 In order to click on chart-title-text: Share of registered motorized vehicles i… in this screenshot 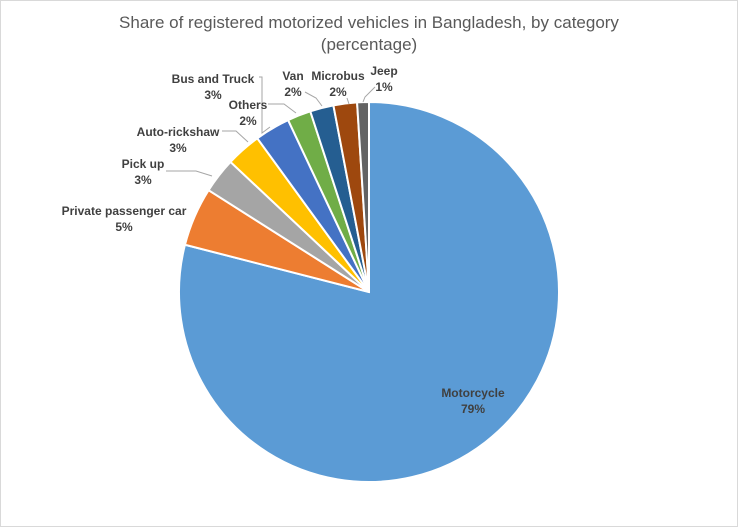, I will do `click(369, 22)`.